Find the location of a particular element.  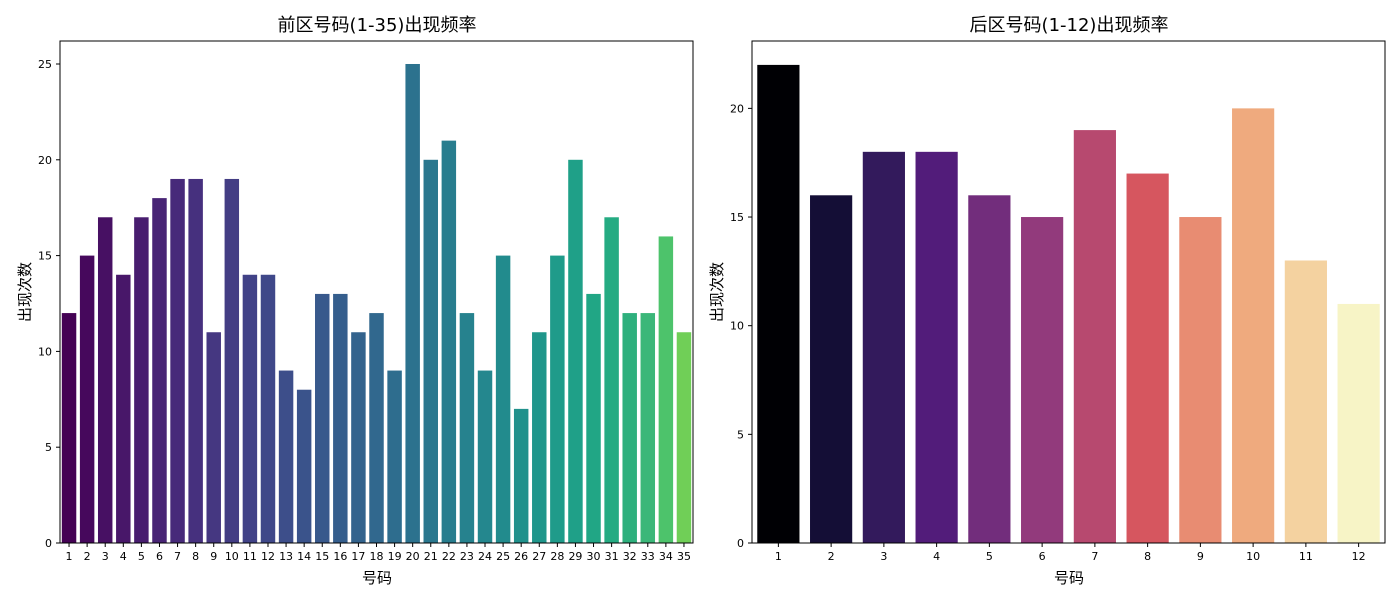

y-tick-label: 5 is located at coordinates (740, 434).